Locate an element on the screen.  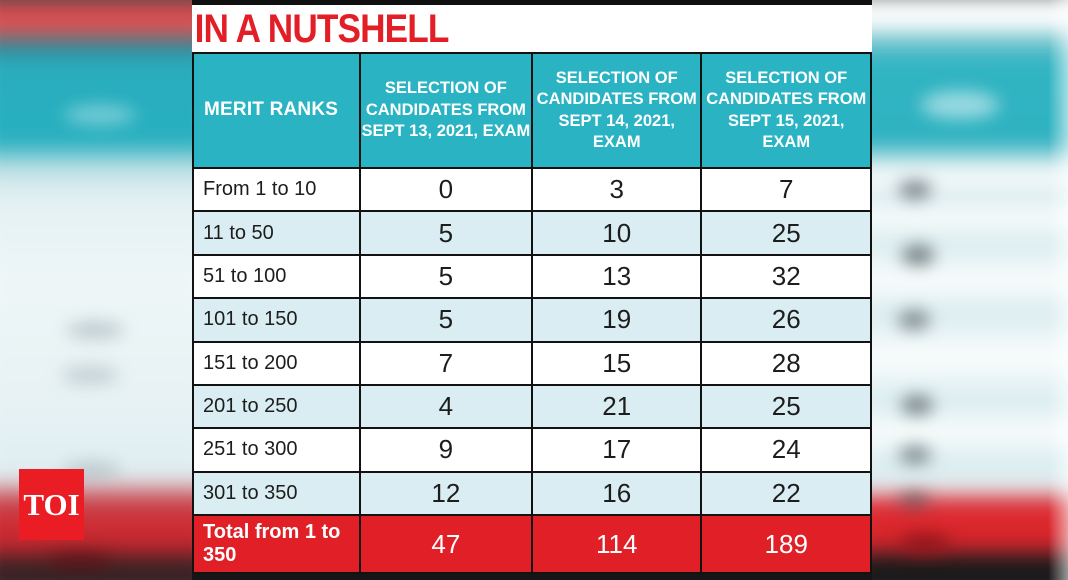
row-value: 0 is located at coordinates (445, 189).